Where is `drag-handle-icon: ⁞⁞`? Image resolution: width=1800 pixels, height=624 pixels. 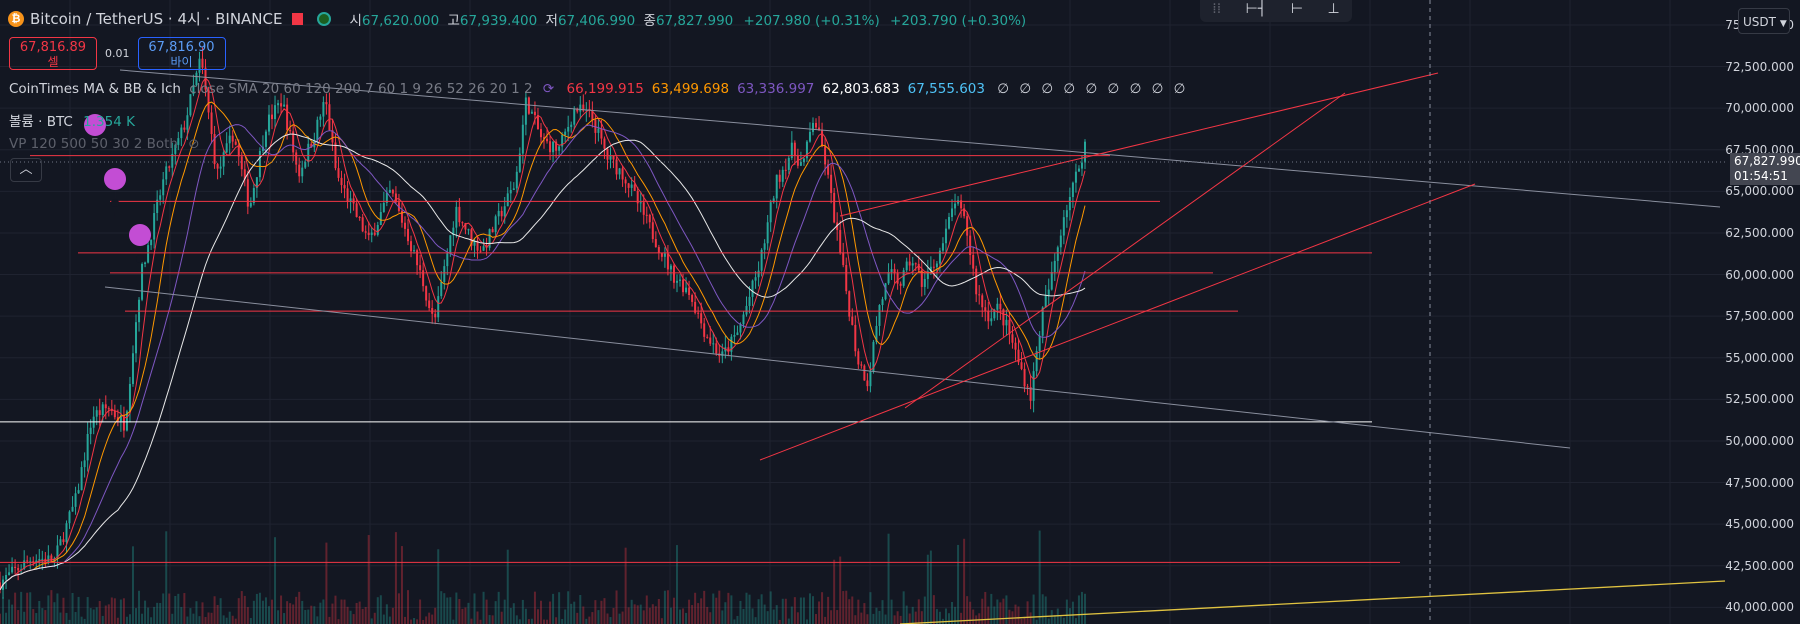
drag-handle-icon: ⁞⁞ is located at coordinates (1217, 9).